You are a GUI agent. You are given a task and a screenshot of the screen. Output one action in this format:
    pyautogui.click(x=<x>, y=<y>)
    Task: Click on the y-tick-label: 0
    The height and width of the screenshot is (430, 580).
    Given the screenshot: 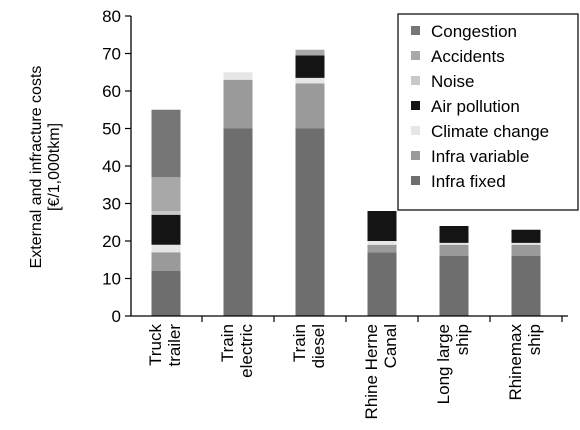 What is the action you would take?
    pyautogui.click(x=116, y=316)
    